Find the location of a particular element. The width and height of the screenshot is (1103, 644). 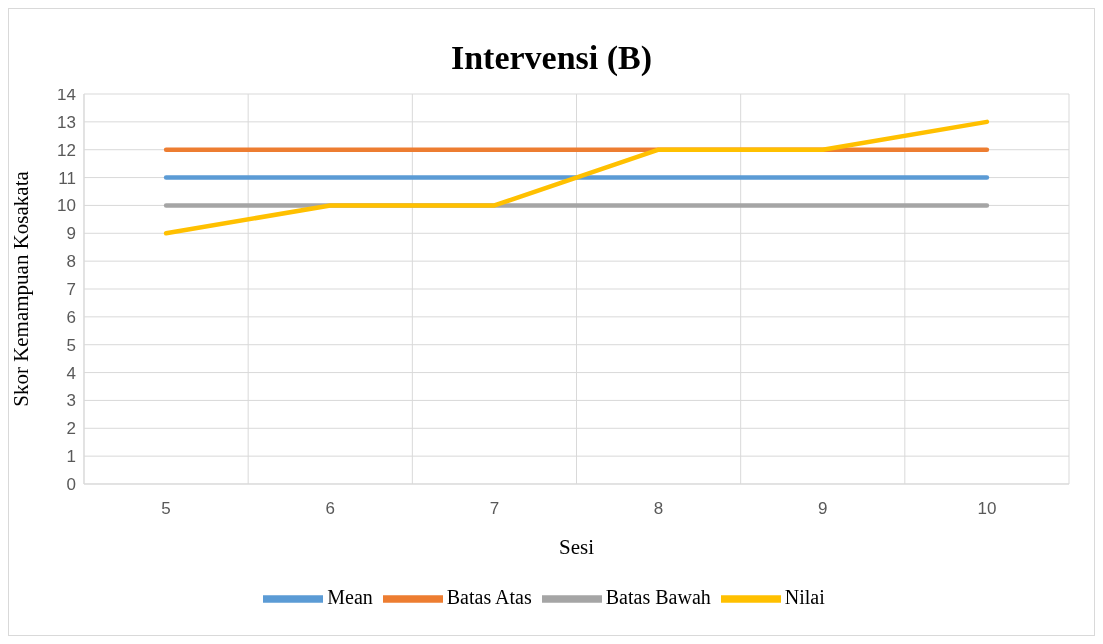

x-tick-label: 8 is located at coordinates (658, 509).